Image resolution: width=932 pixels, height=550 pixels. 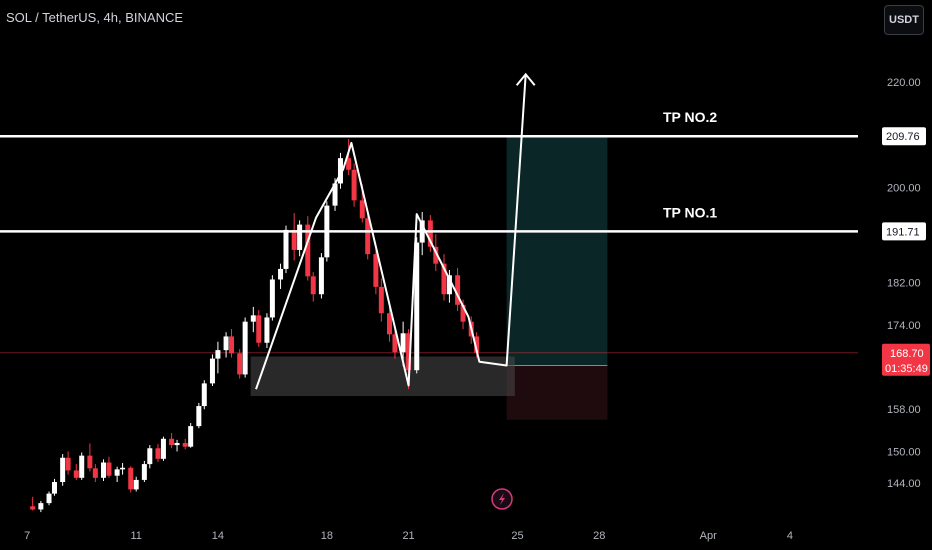 I want to click on x-tick-label: 11, so click(x=135, y=536).